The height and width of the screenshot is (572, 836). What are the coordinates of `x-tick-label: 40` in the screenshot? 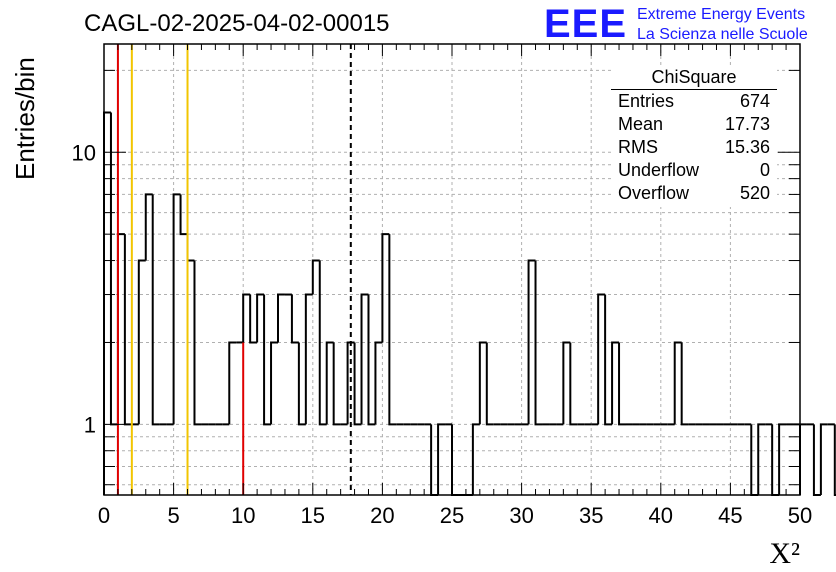 It's located at (661, 515).